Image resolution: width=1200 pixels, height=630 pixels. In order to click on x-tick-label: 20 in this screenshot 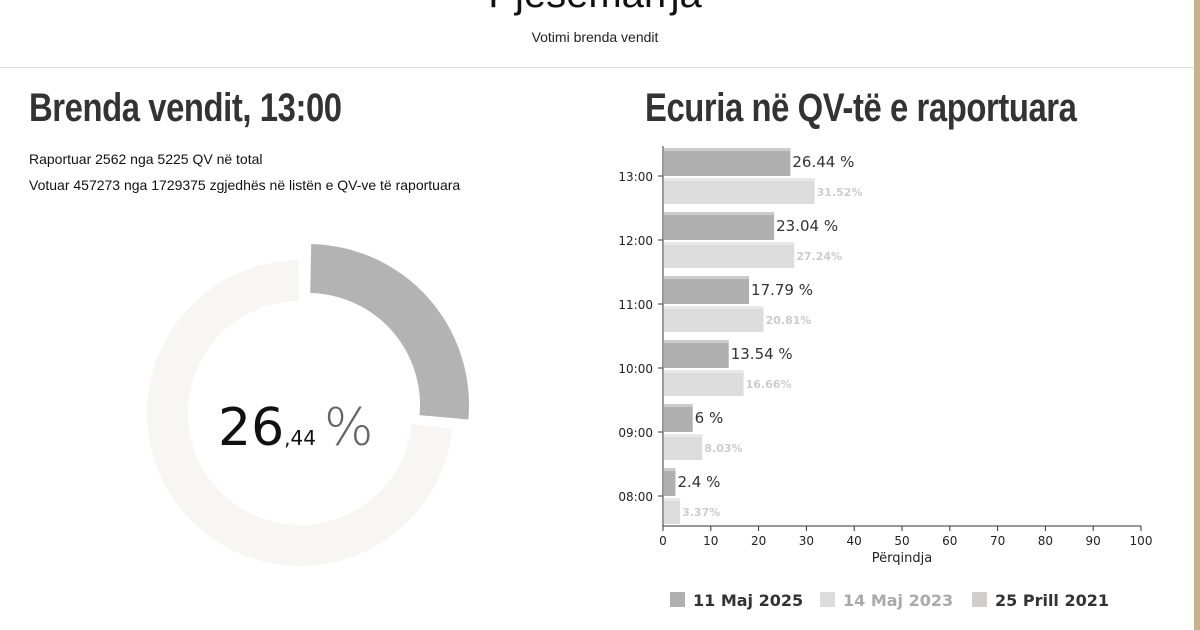, I will do `click(758, 541)`.